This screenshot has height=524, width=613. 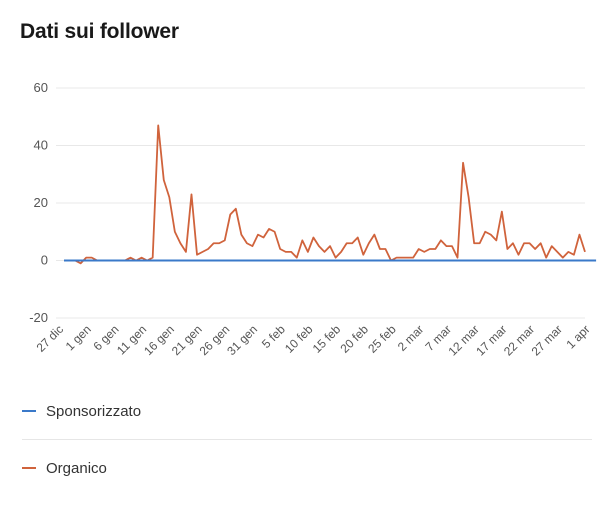 What do you see at coordinates (577, 336) in the screenshot?
I see `x-tick-label: 1 apr` at bounding box center [577, 336].